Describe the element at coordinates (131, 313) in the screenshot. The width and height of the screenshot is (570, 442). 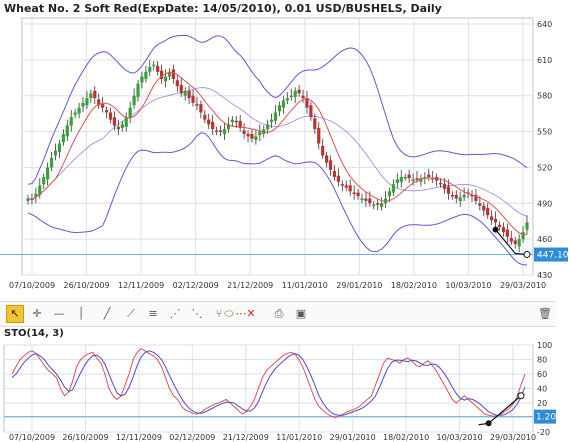
I see `ray-icon: ⟋` at that location.